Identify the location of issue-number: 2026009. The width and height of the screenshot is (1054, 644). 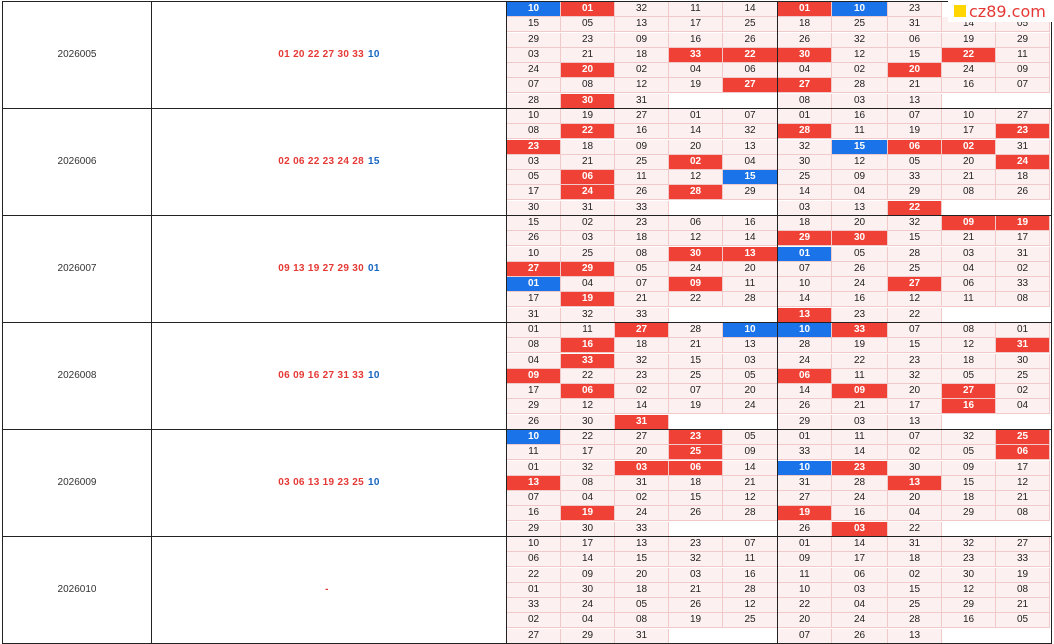
(77, 482).